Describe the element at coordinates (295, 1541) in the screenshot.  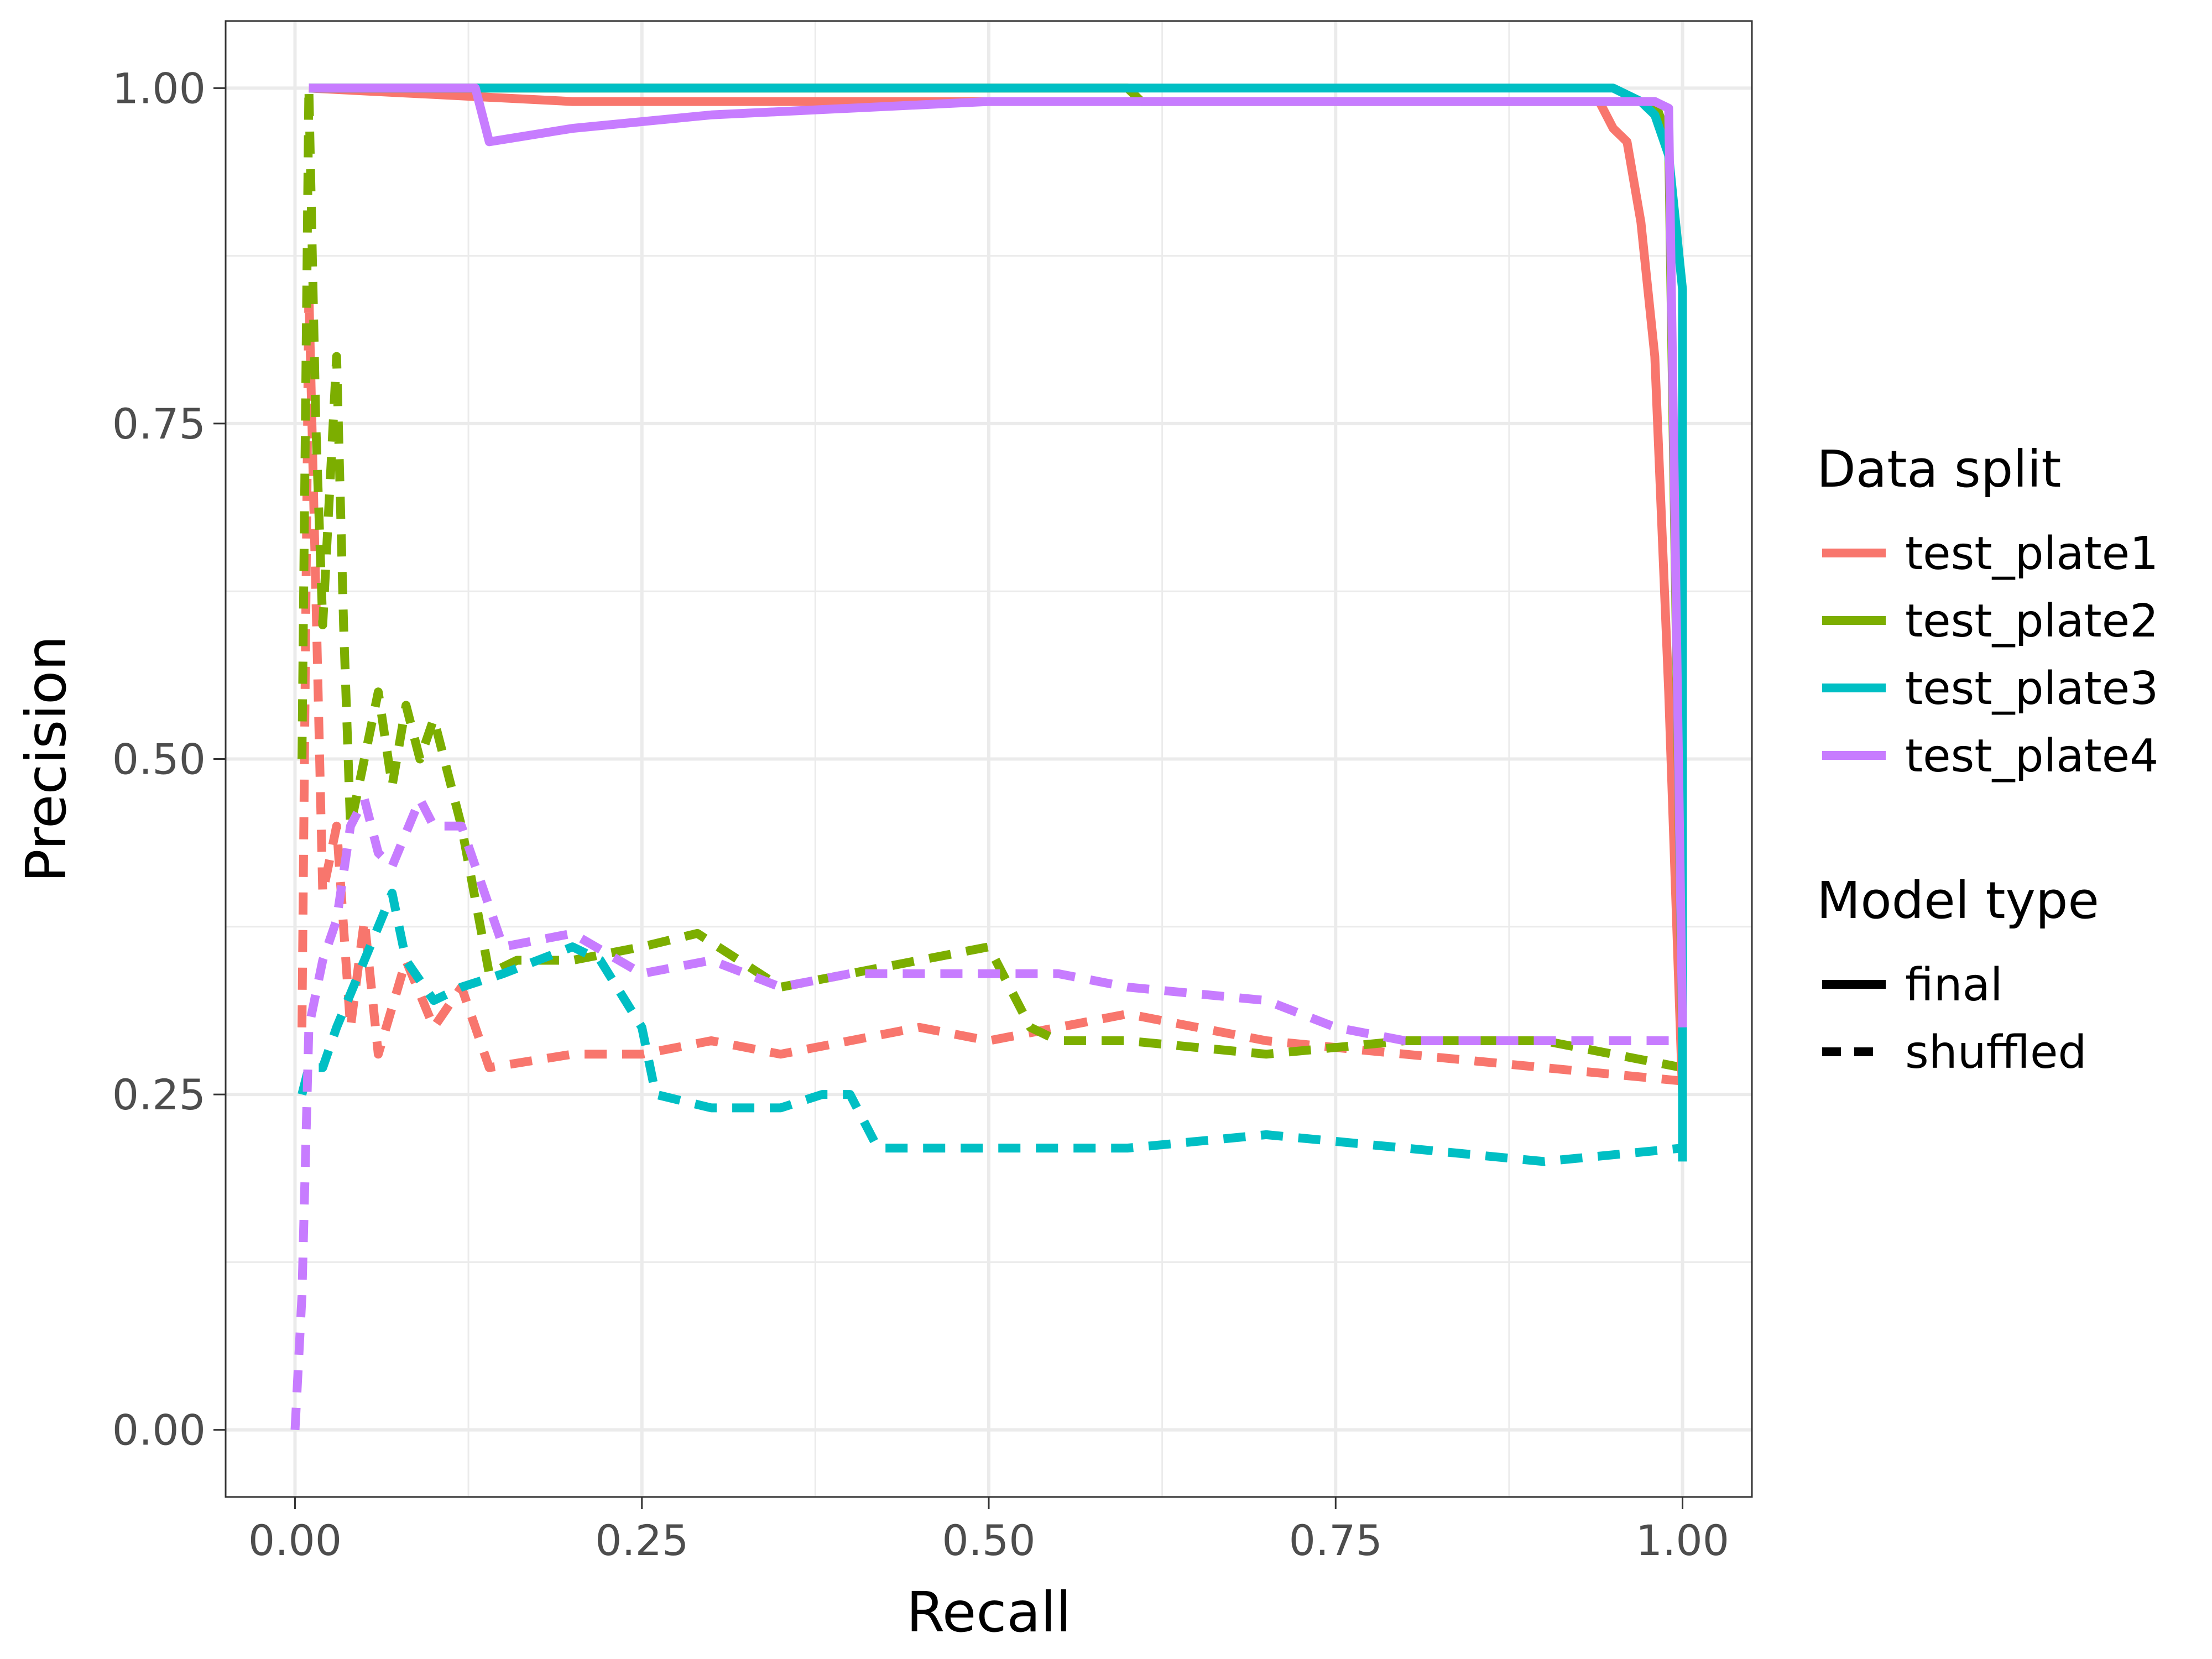
I see `x-tick-label: 0.00` at that location.